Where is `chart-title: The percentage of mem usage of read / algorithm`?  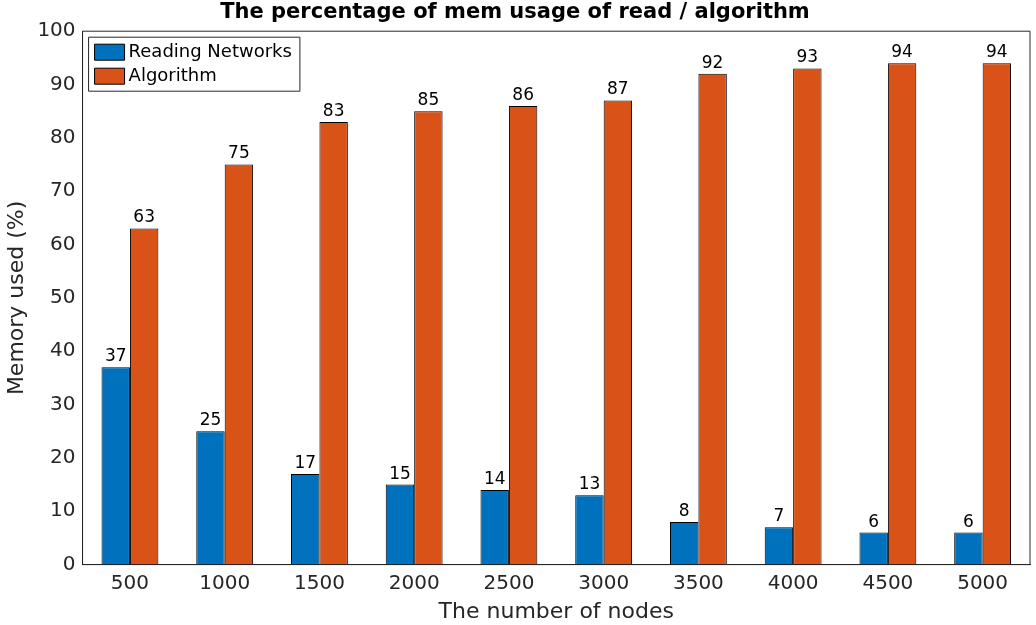 chart-title: The percentage of mem usage of read / algorithm is located at coordinates (515, 12).